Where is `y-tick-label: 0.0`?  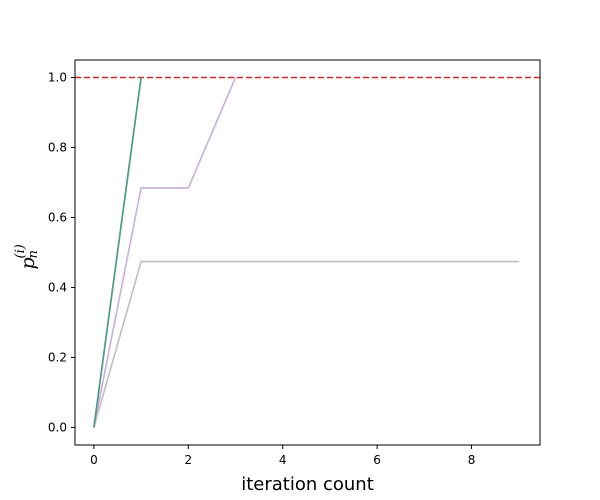 y-tick-label: 0.0 is located at coordinates (57, 428).